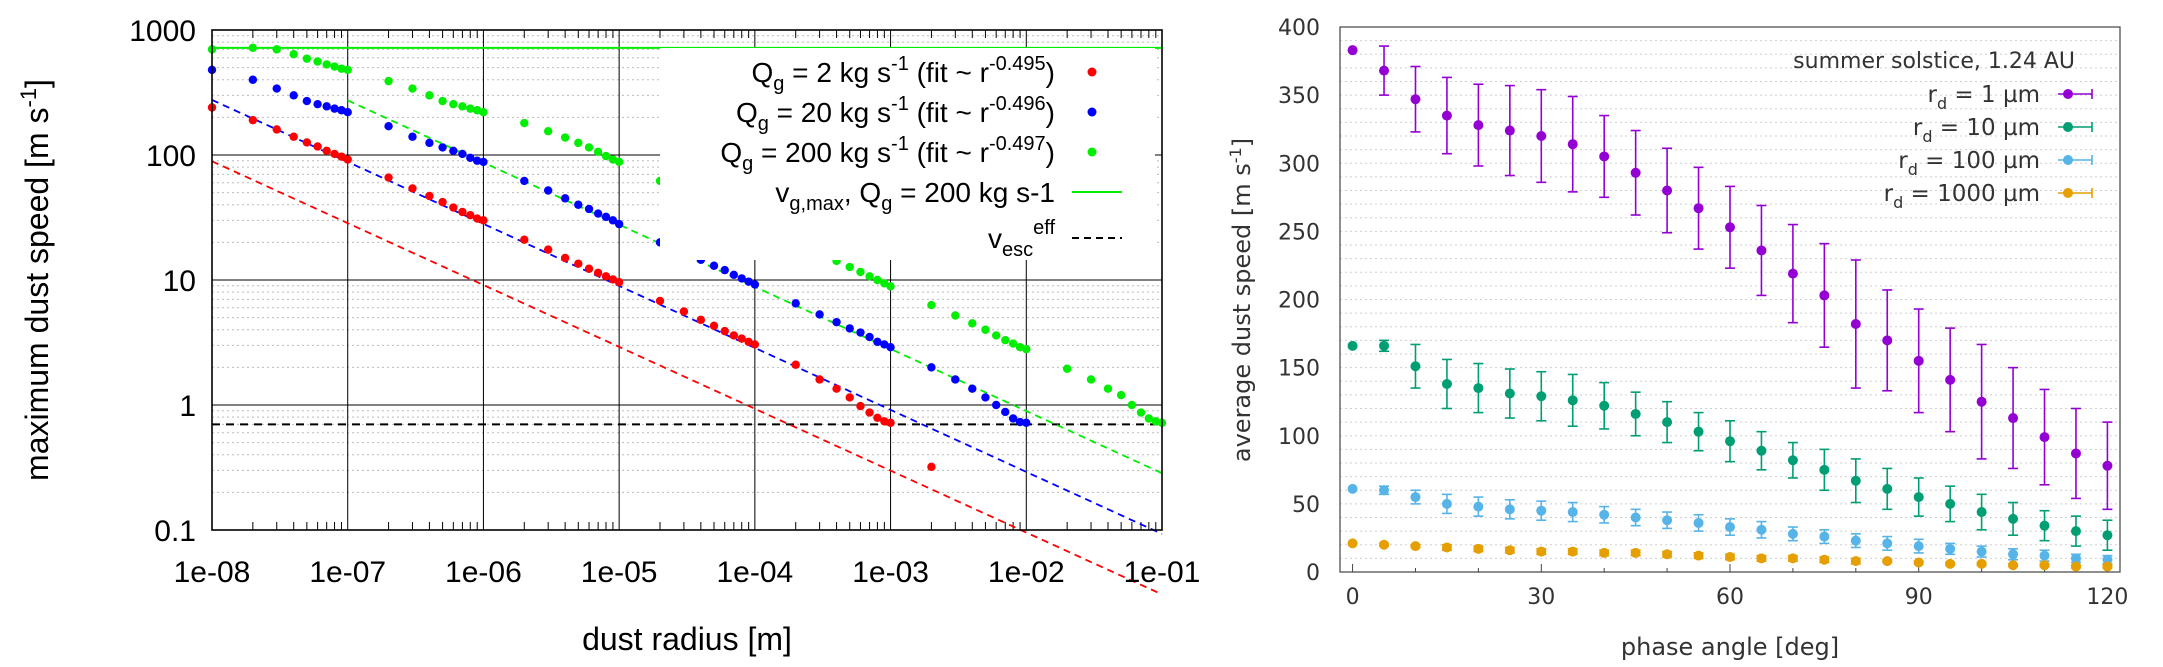  I want to click on right-y-tick-label: 250, so click(1299, 232).